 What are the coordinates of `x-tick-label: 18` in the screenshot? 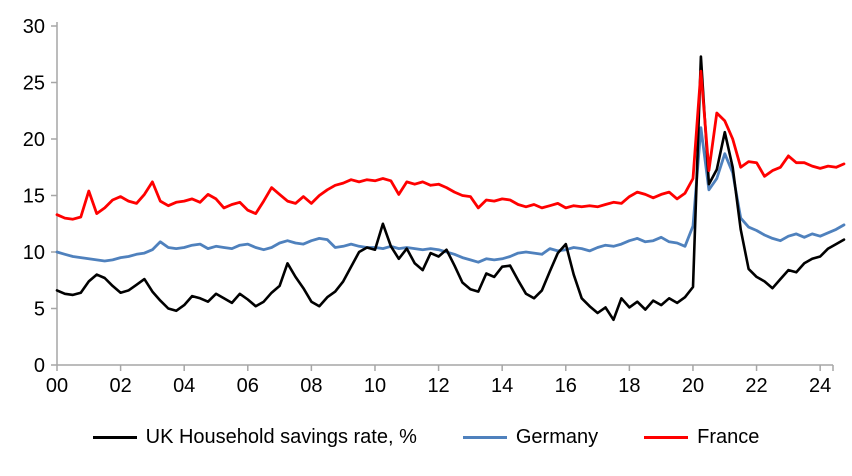 It's located at (629, 386).